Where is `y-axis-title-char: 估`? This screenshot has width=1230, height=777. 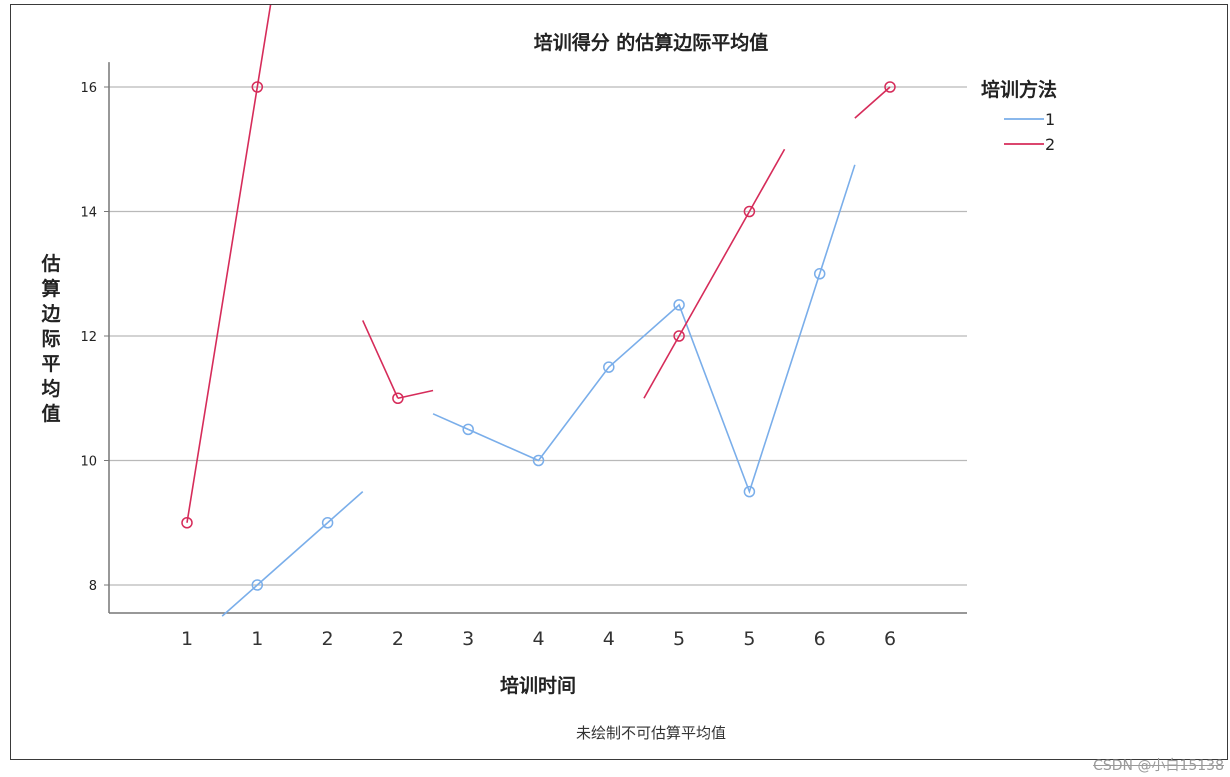 y-axis-title-char: 估 is located at coordinates (50, 263).